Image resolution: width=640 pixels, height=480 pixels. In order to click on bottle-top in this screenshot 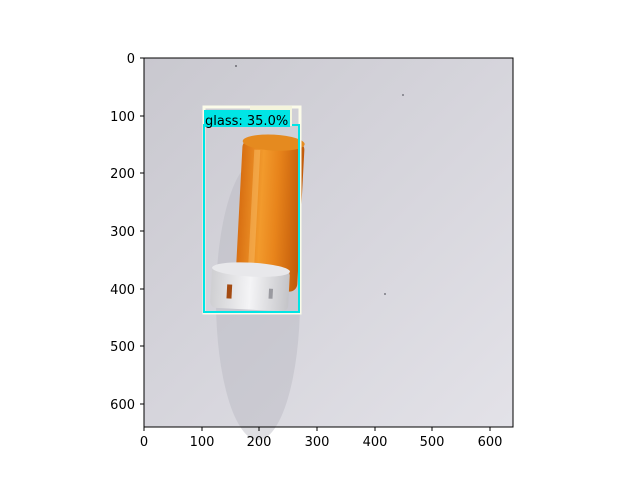, I will do `click(273, 142)`.